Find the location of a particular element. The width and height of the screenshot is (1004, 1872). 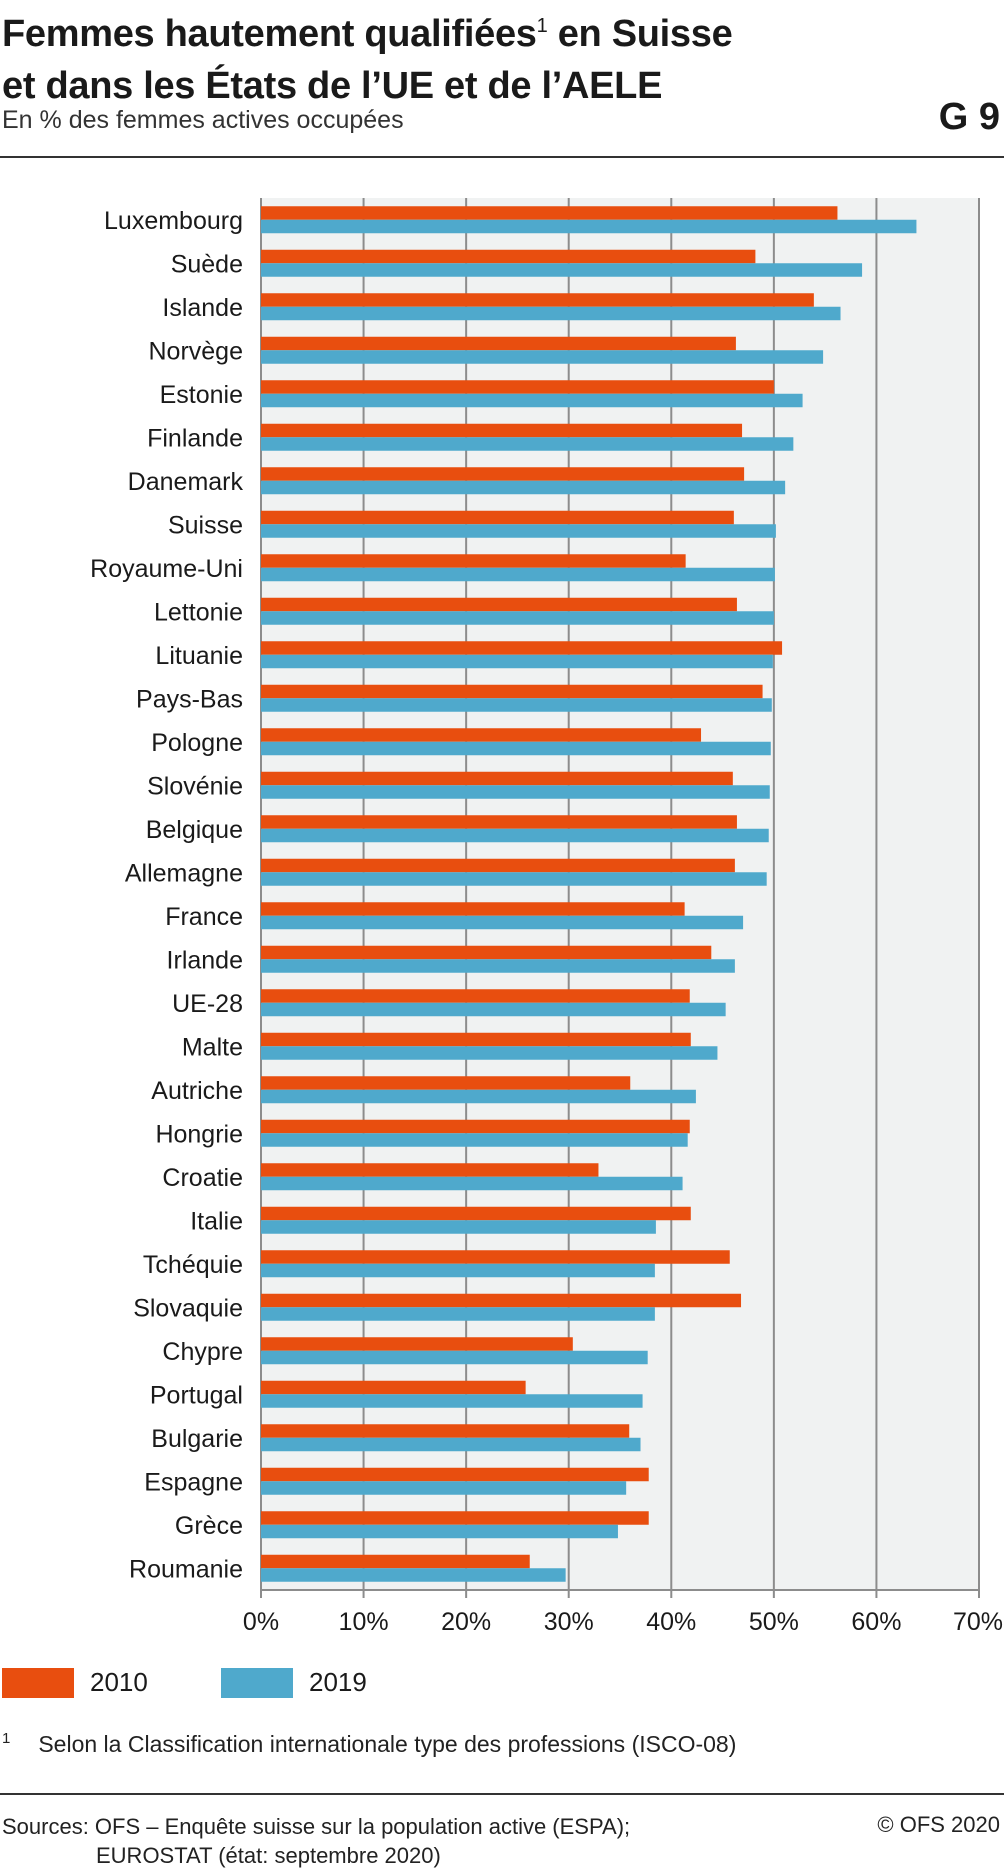

legend-item-2019: 2019 is located at coordinates (294, 1682).